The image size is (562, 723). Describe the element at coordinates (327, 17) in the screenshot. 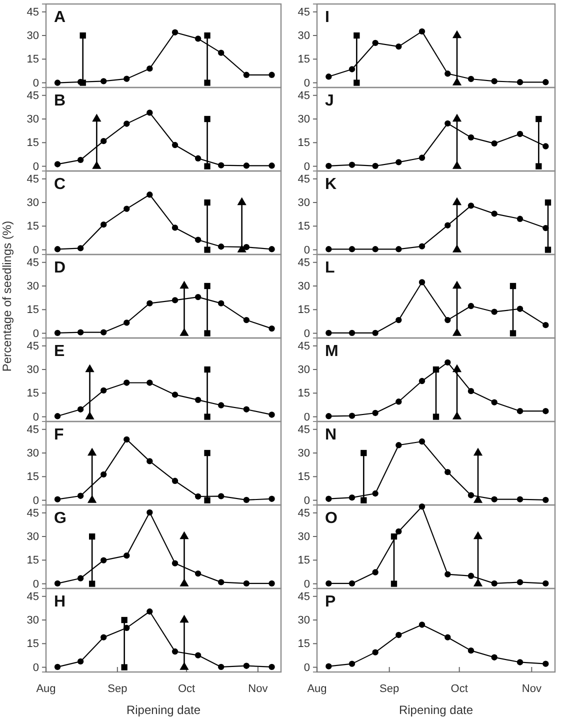

I see `chart-title: I` at that location.